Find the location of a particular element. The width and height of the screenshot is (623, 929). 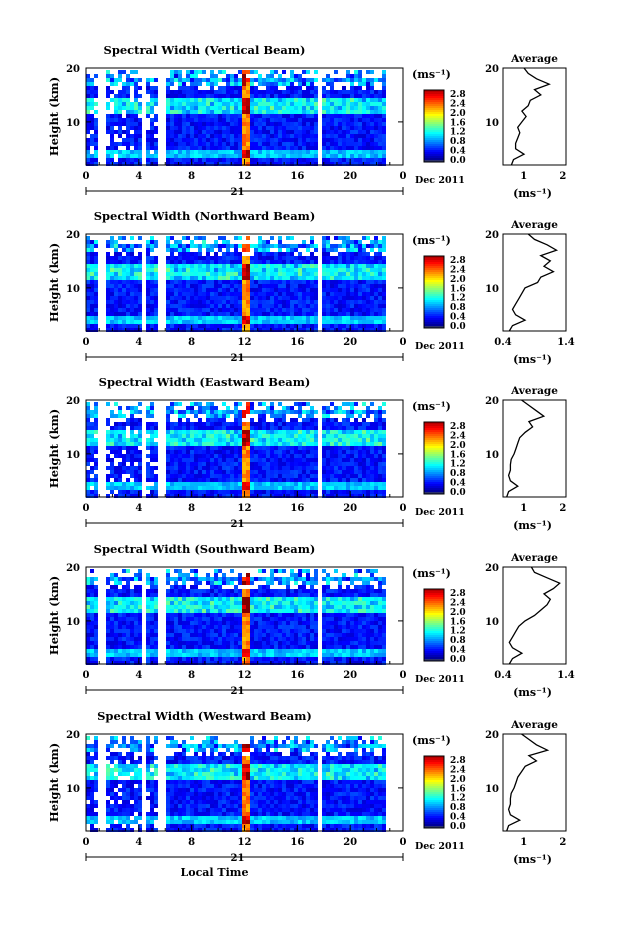

colorbar-step is located at coordinates (434, 427).